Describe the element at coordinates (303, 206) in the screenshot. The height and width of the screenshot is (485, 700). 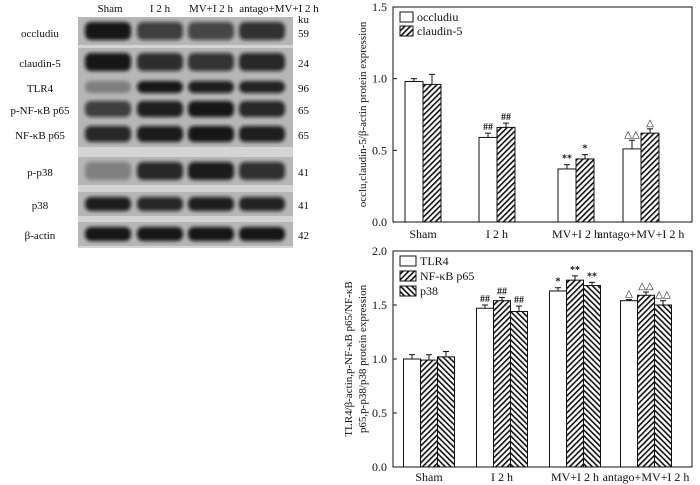
I see `blot-ku-value: 41` at that location.